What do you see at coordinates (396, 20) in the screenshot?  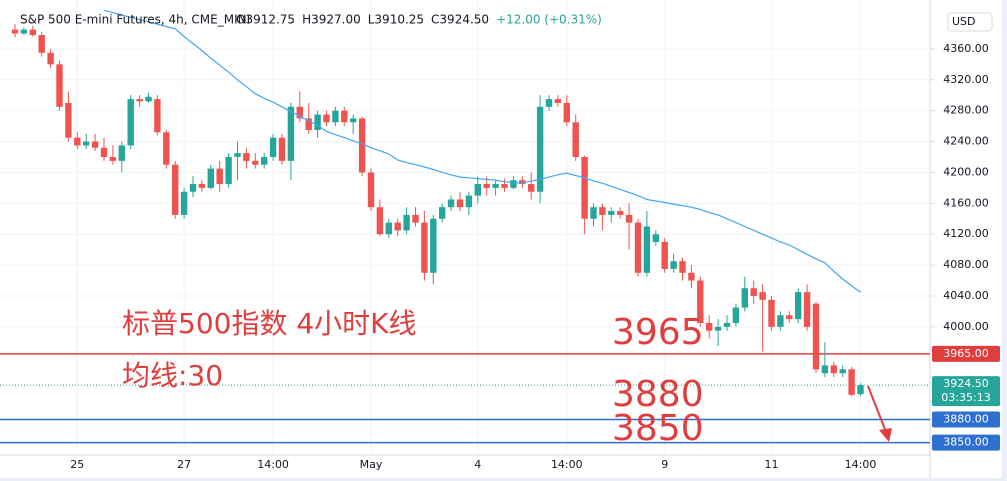 I see `ohlc-value: L3910.25` at bounding box center [396, 20].